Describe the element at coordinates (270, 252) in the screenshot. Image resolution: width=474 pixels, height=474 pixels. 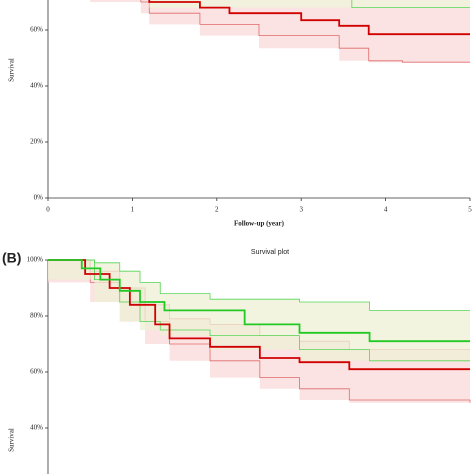
I see `chart-title: Survival plot` at that location.